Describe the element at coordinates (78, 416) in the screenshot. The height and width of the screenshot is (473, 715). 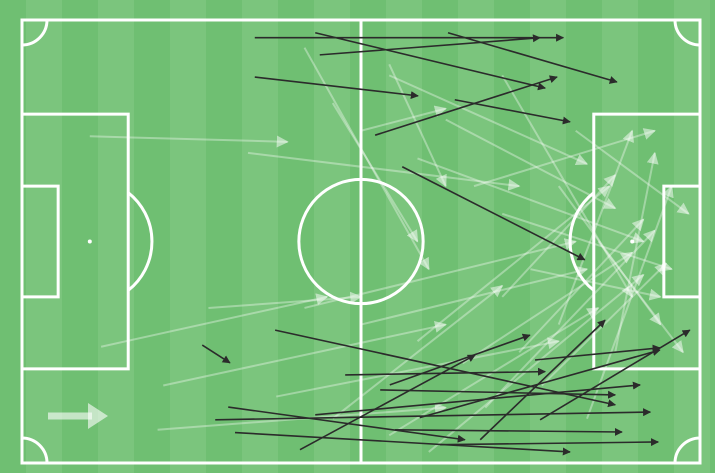
I see `direction-arrow` at that location.